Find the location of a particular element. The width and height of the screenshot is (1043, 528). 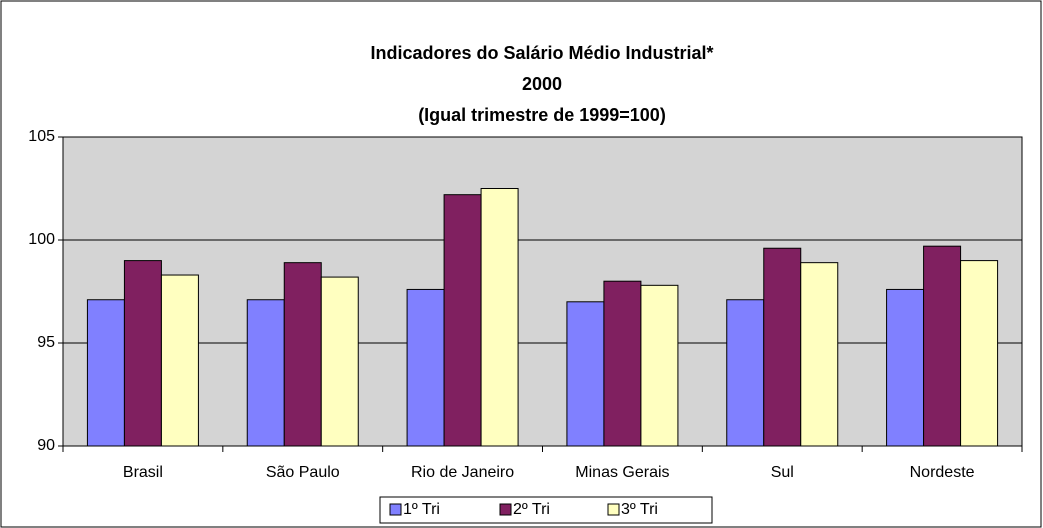

legend is located at coordinates (546, 510).